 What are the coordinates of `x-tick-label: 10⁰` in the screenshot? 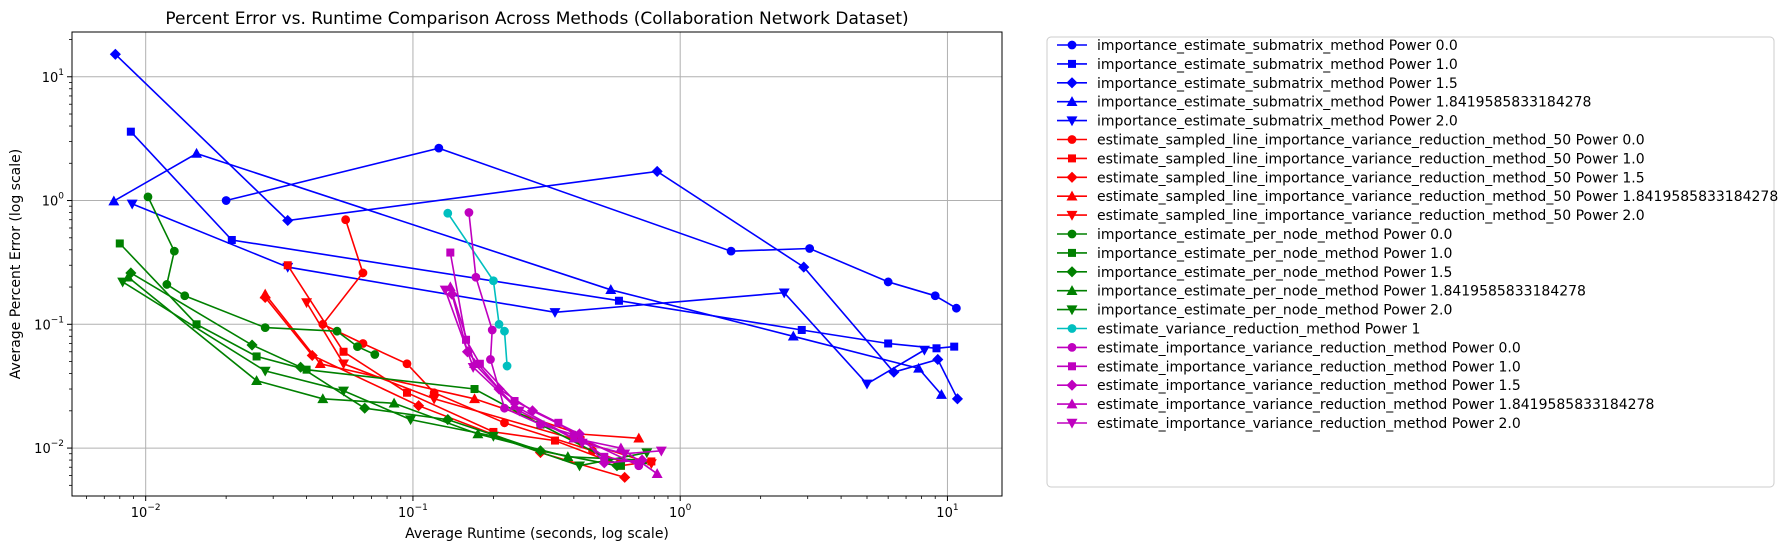 It's located at (680, 512).